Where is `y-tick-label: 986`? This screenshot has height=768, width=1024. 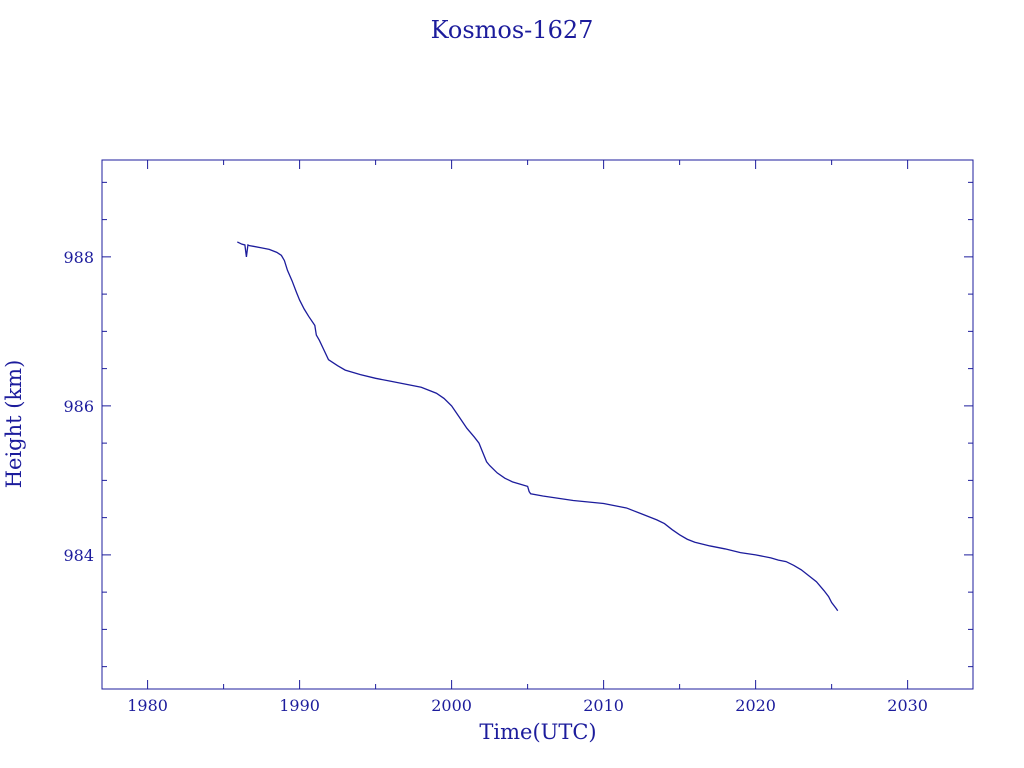
y-tick-label: 986 is located at coordinates (78, 406).